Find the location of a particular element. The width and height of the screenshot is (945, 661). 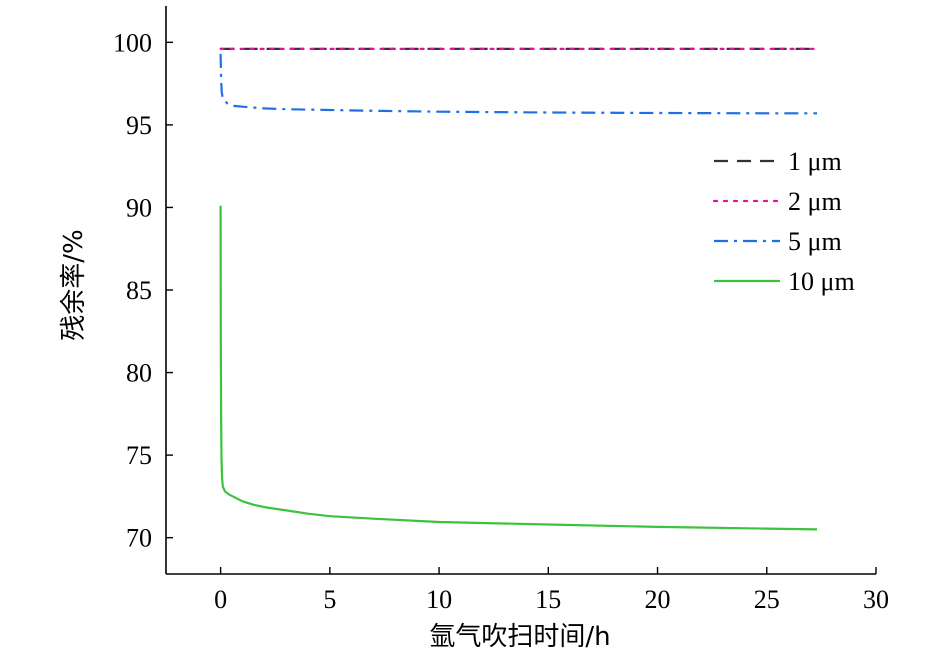

legend-label-4: 10 μm is located at coordinates (821, 281).